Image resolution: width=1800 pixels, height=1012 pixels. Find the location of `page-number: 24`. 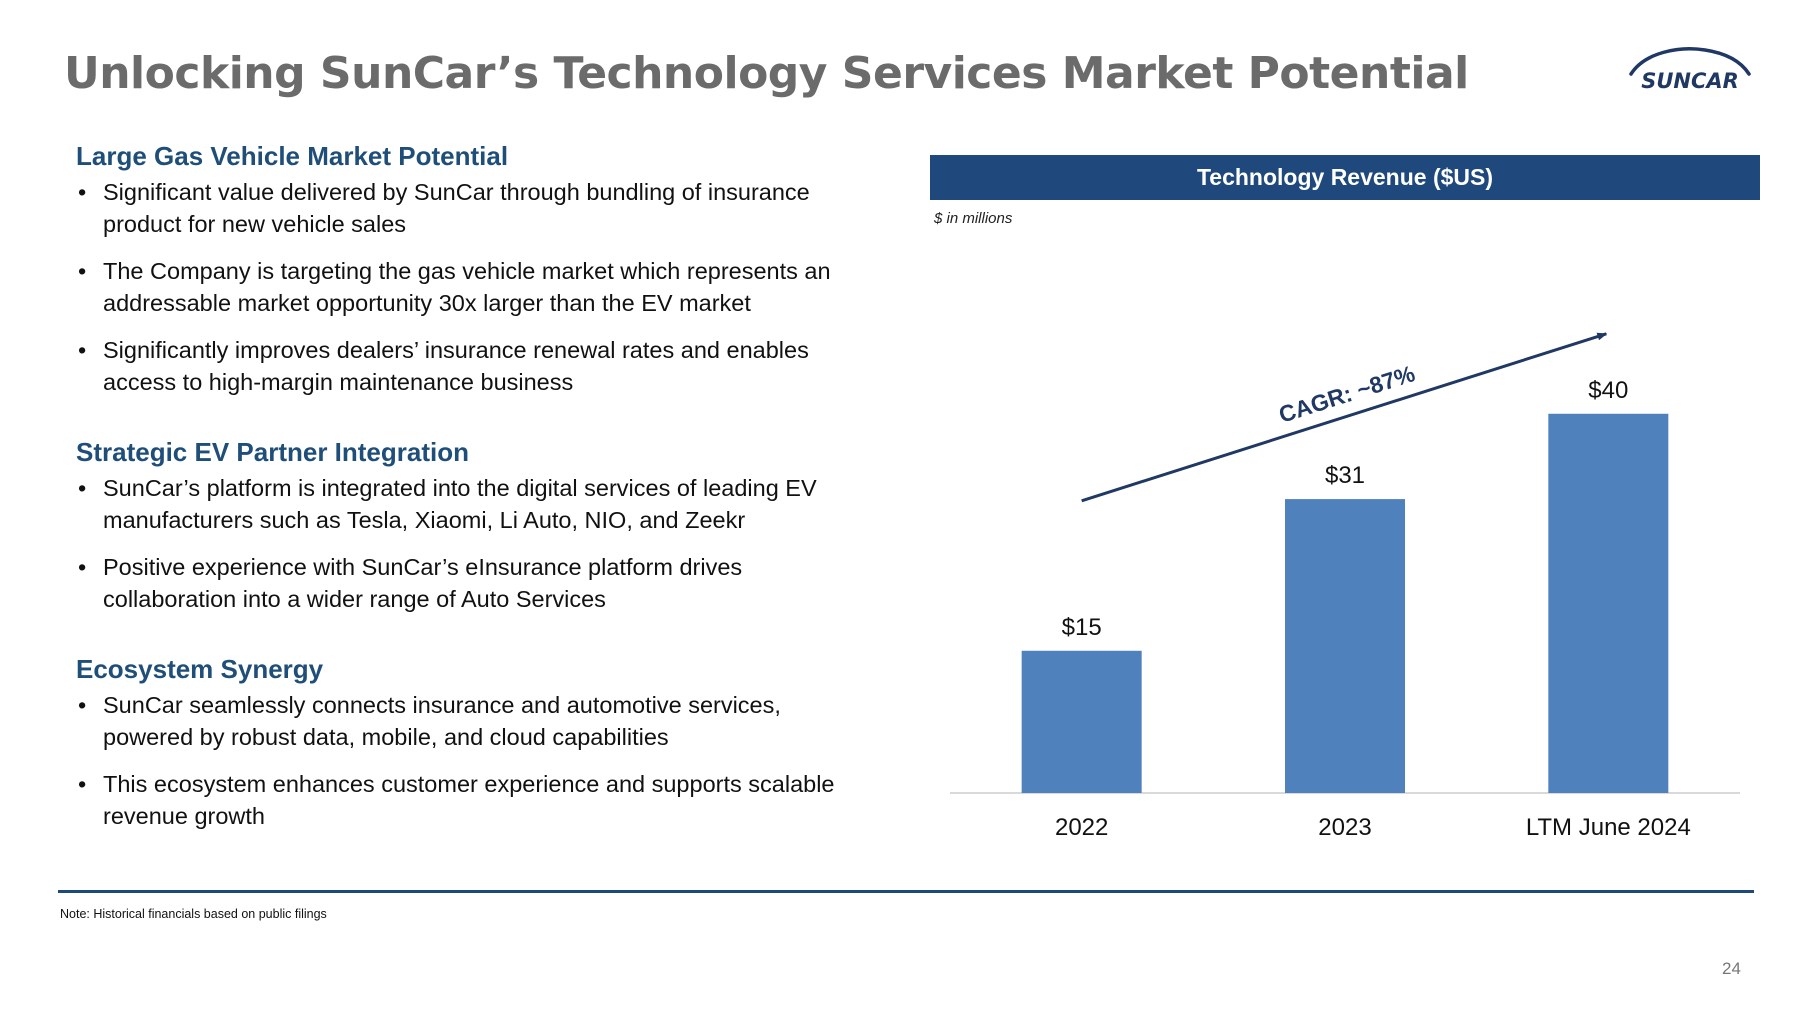

page-number: 24 is located at coordinates (1731, 968).